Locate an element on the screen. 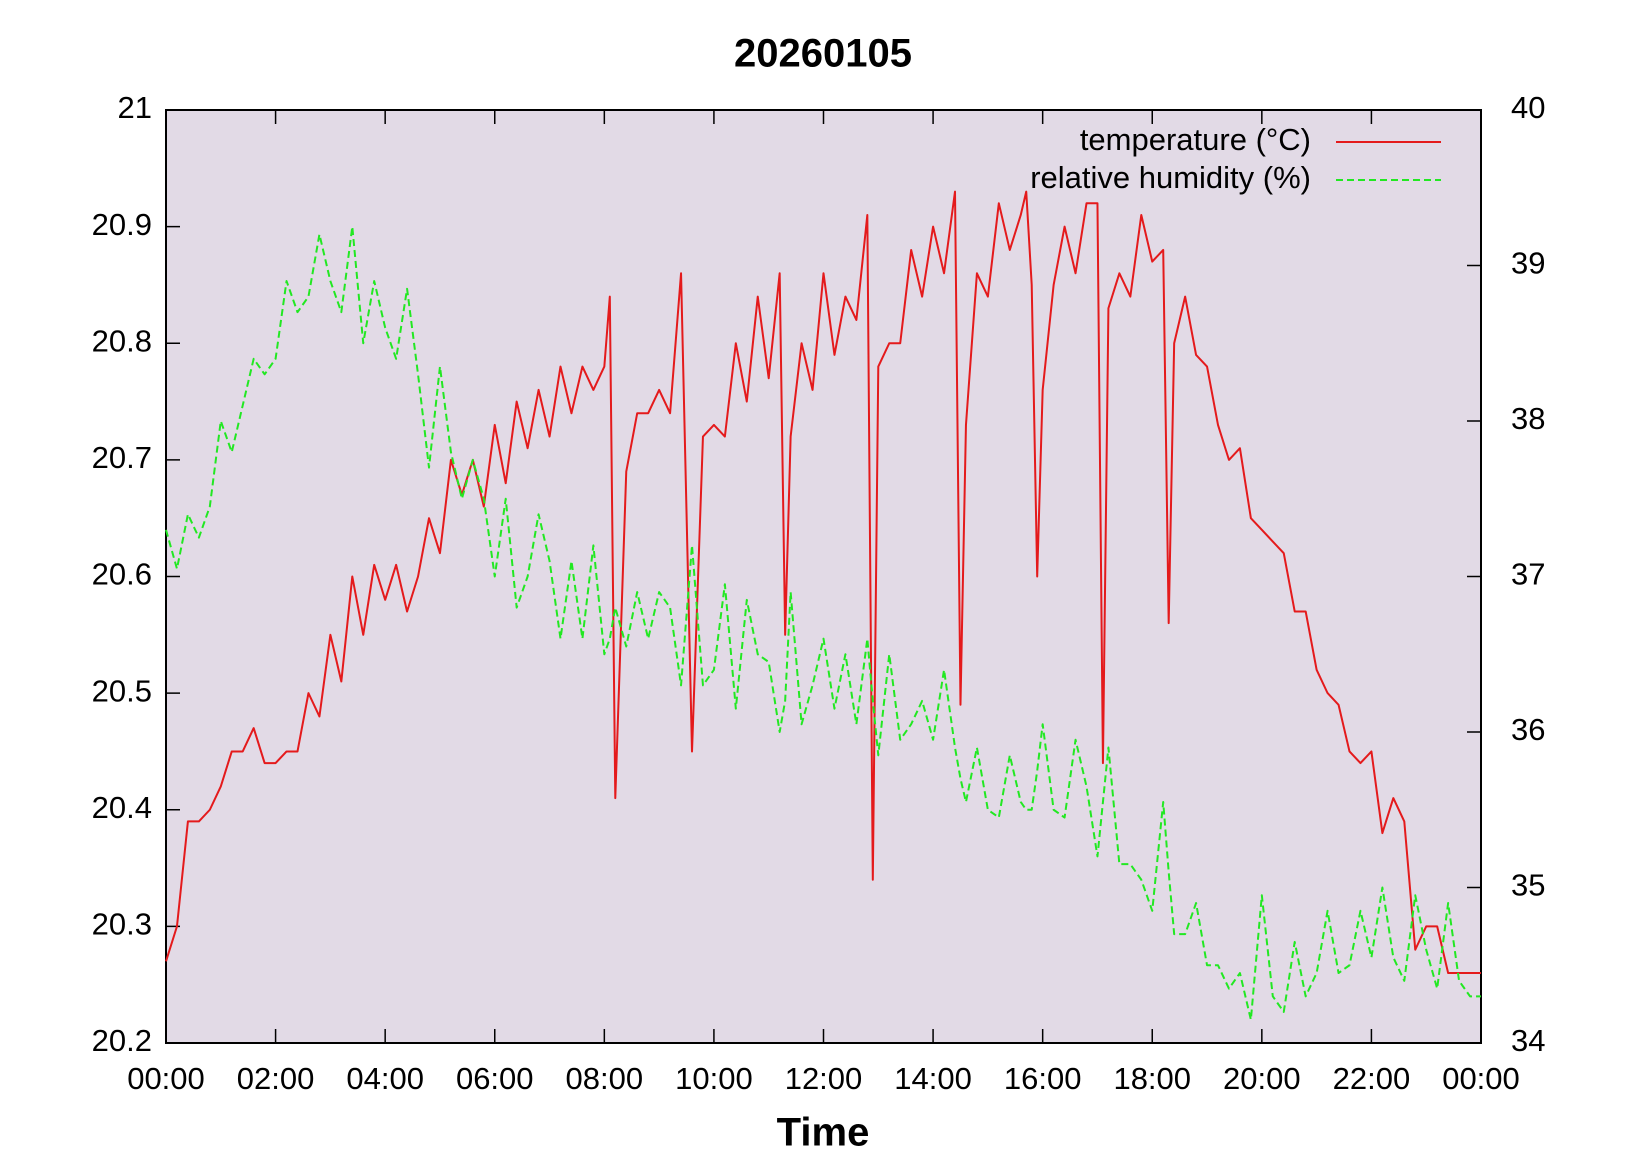 This screenshot has width=1650, height=1160. legend-label: temperature (°C) is located at coordinates (1195, 139).